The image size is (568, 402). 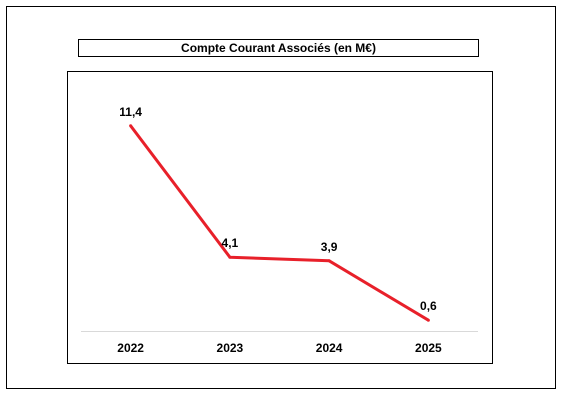 I want to click on data-label: 11,4, so click(x=130, y=112).